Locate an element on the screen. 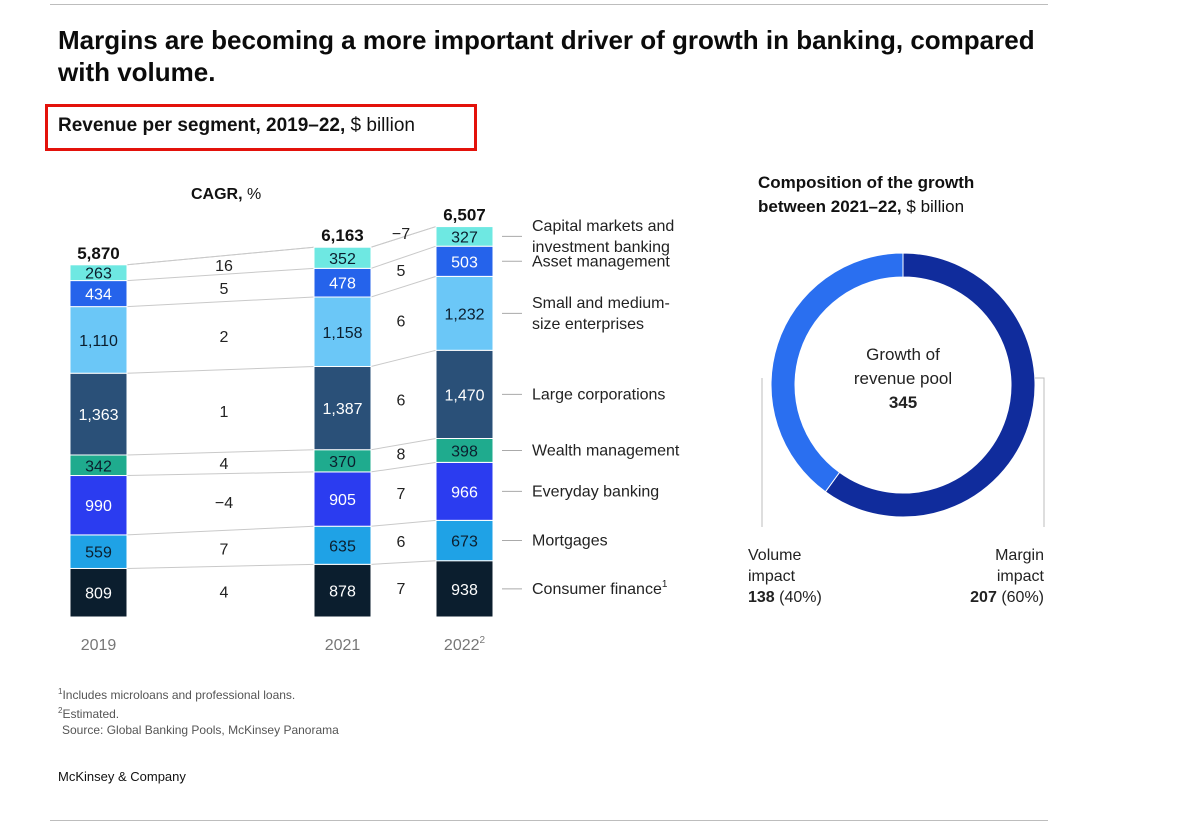 The image size is (1200, 824). segment-name-label: Capital markets and is located at coordinates (603, 226).